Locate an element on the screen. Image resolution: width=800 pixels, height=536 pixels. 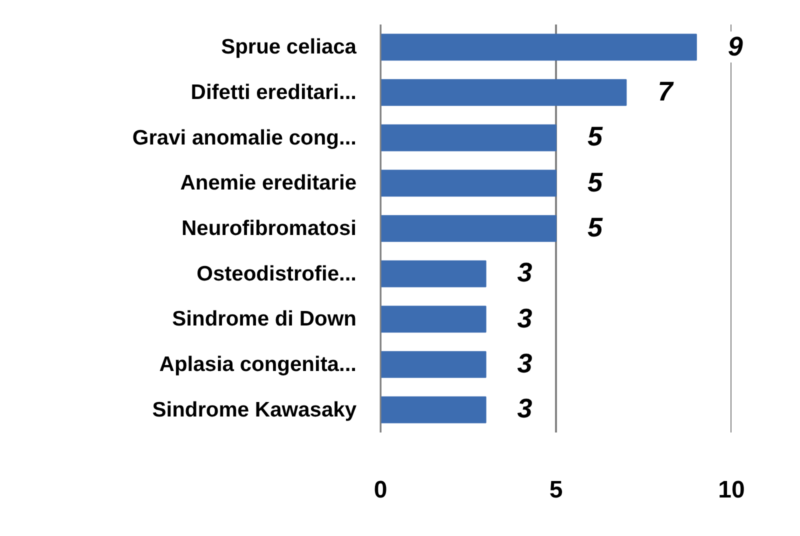
x-tick-label: 0 is located at coordinates (381, 490).